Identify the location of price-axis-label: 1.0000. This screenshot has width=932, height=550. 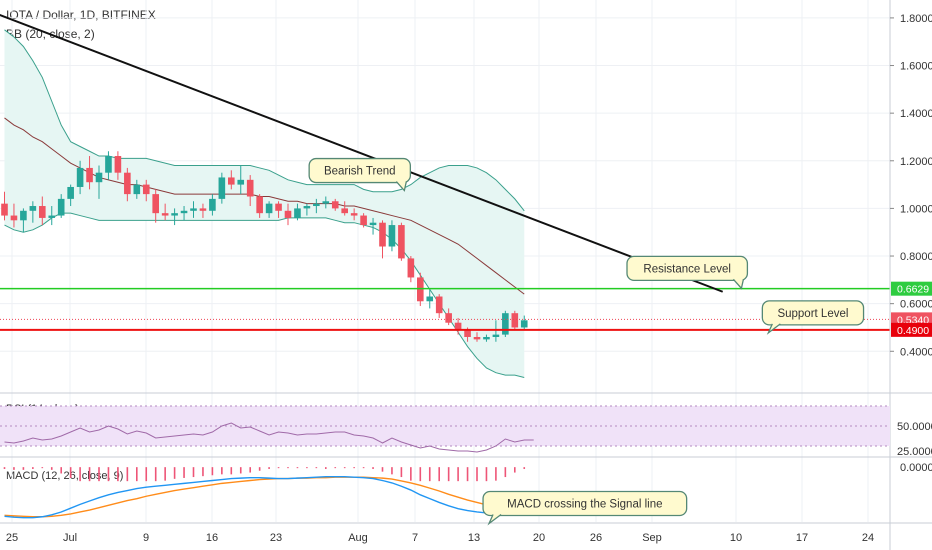
(916, 209).